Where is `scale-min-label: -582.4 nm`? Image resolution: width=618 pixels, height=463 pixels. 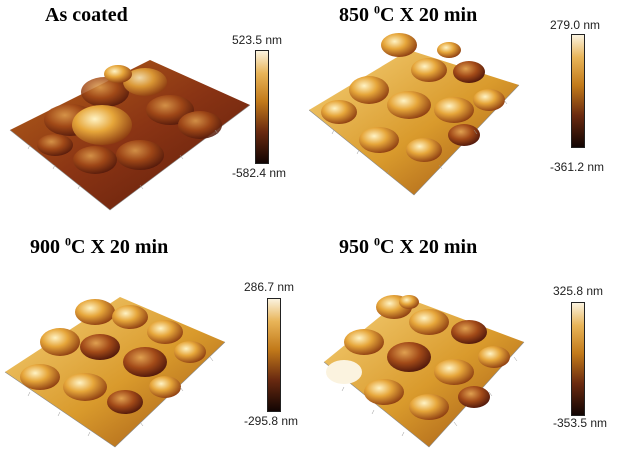 scale-min-label: -582.4 nm is located at coordinates (259, 173).